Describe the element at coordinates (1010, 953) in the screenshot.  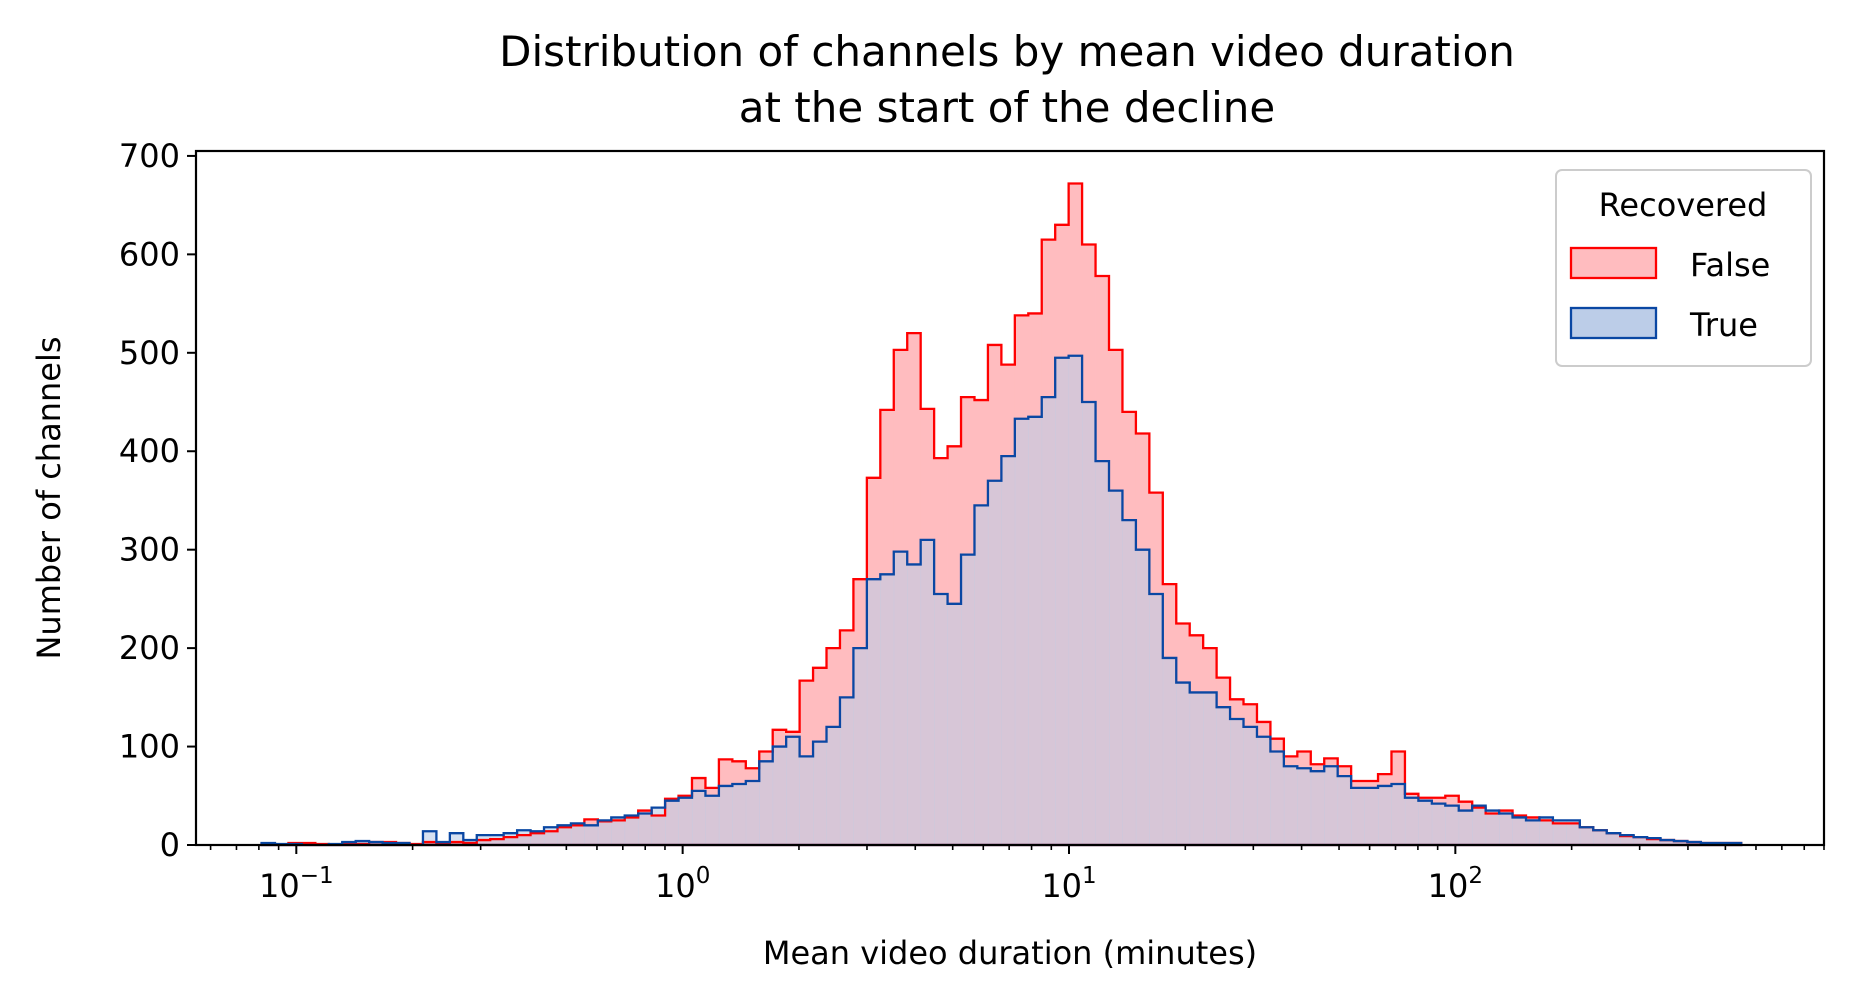
I see `x-axis-label: Mean video duration (minutes)` at that location.